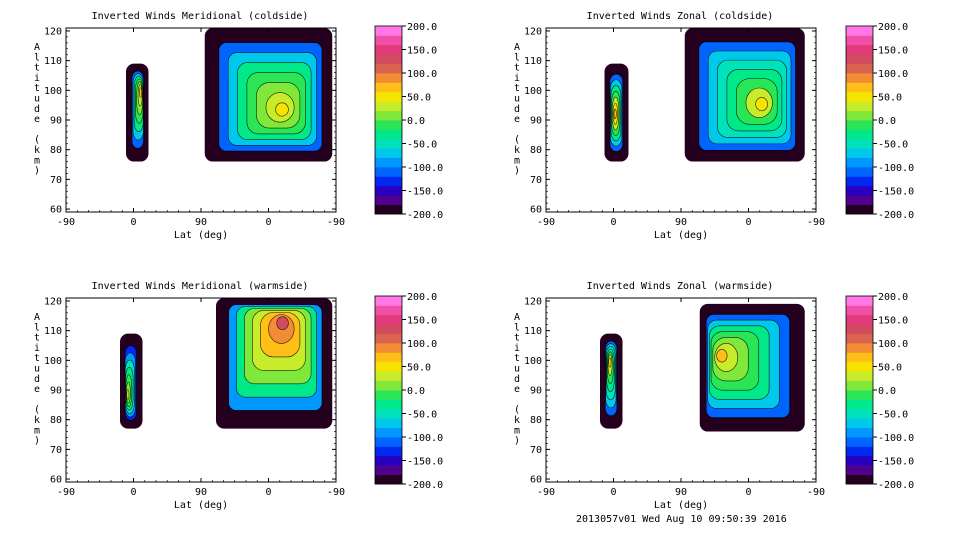  Describe the element at coordinates (536, 180) in the screenshot. I see `y-tick-label: 70` at that location.